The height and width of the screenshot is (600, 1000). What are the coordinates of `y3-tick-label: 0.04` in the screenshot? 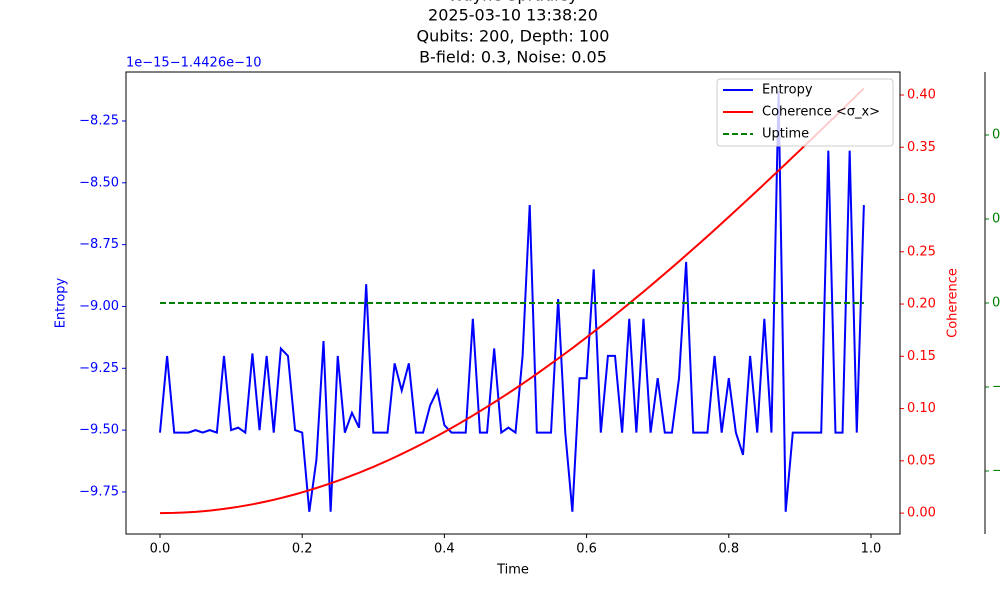 It's located at (996, 135).